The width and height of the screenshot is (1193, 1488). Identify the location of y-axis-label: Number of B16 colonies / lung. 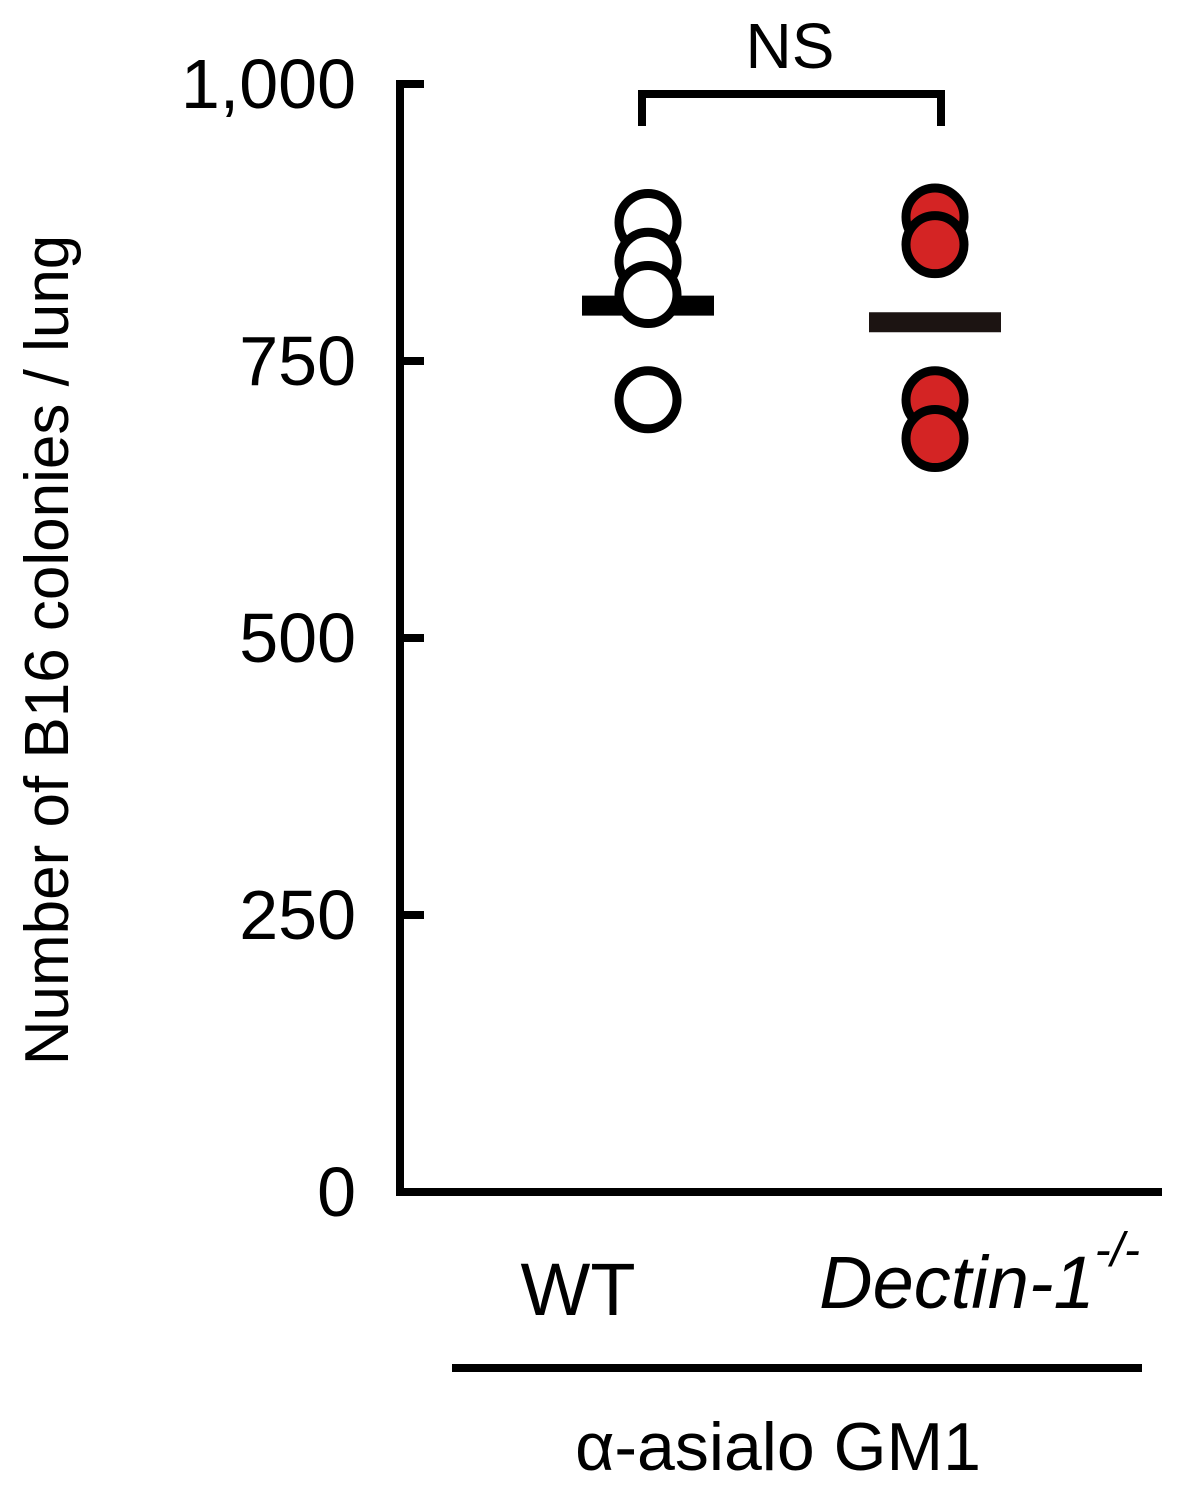
(47, 650).